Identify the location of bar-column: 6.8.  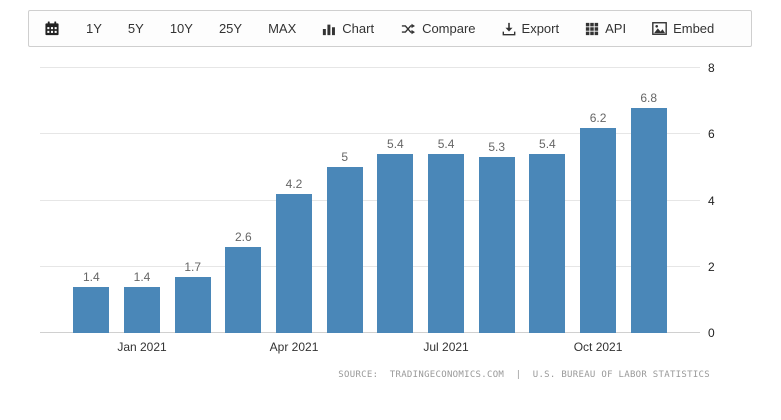
(648, 200).